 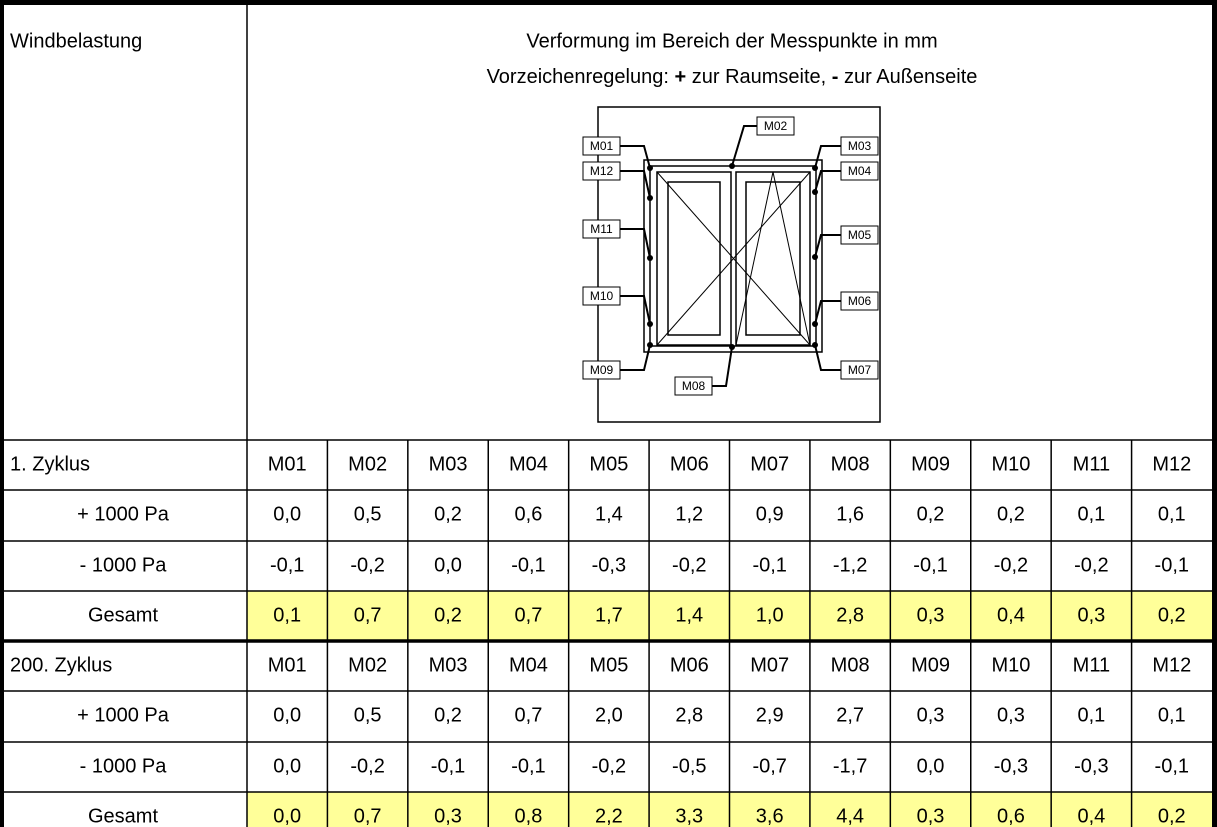 I want to click on value-cell: 2,0, so click(x=609, y=716).